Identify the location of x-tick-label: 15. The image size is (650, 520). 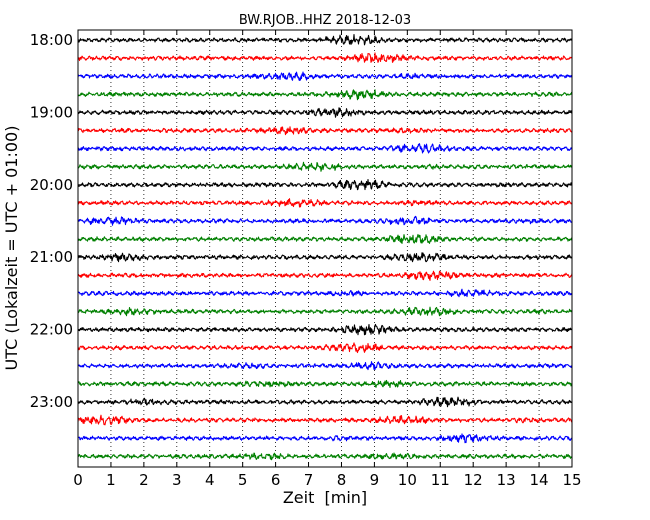
(571, 480).